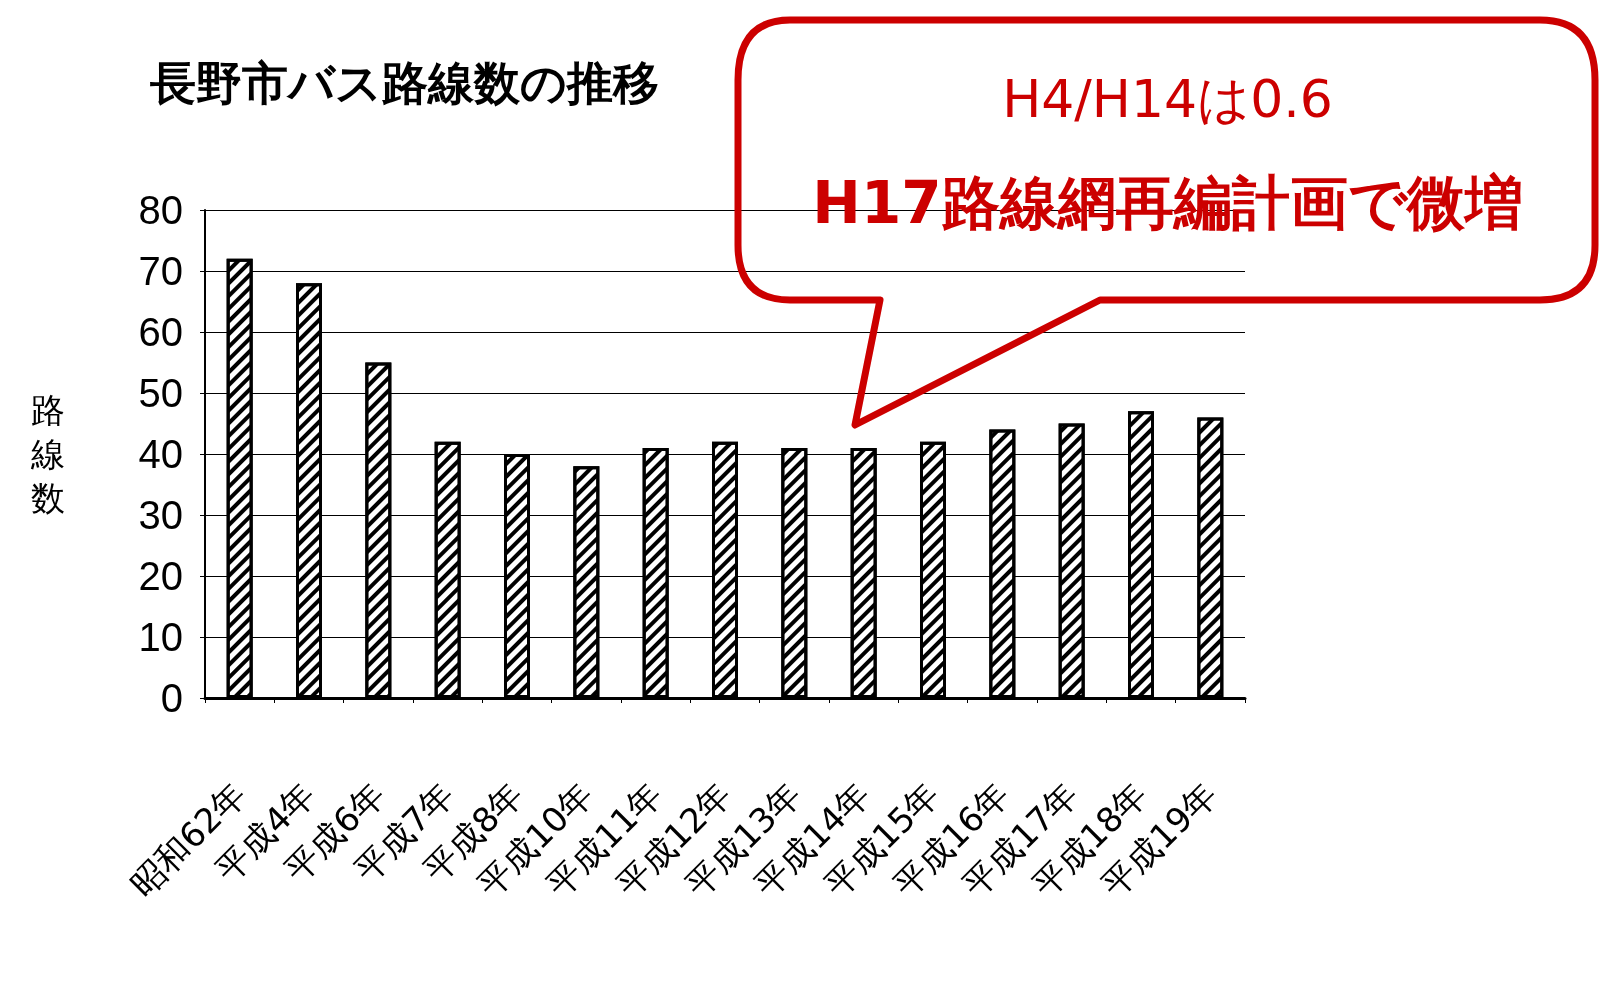  I want to click on y-tick-label: 40, so click(160, 454).